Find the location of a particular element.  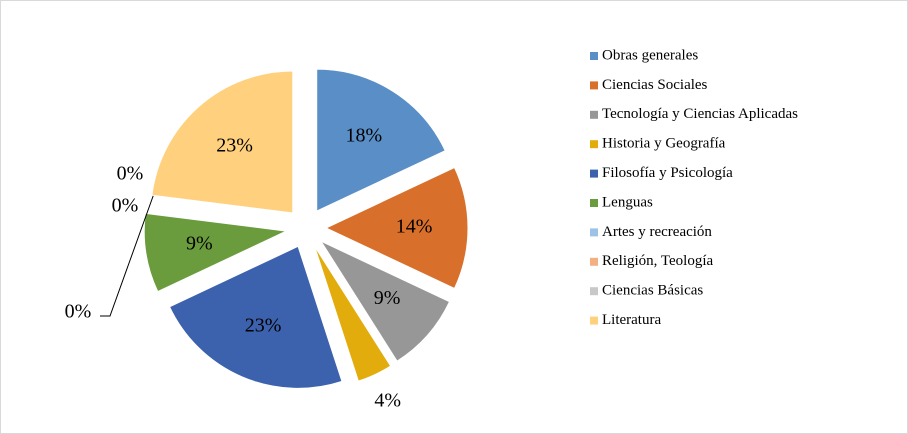

legend-label: Ciencias Básicas is located at coordinates (652, 291).